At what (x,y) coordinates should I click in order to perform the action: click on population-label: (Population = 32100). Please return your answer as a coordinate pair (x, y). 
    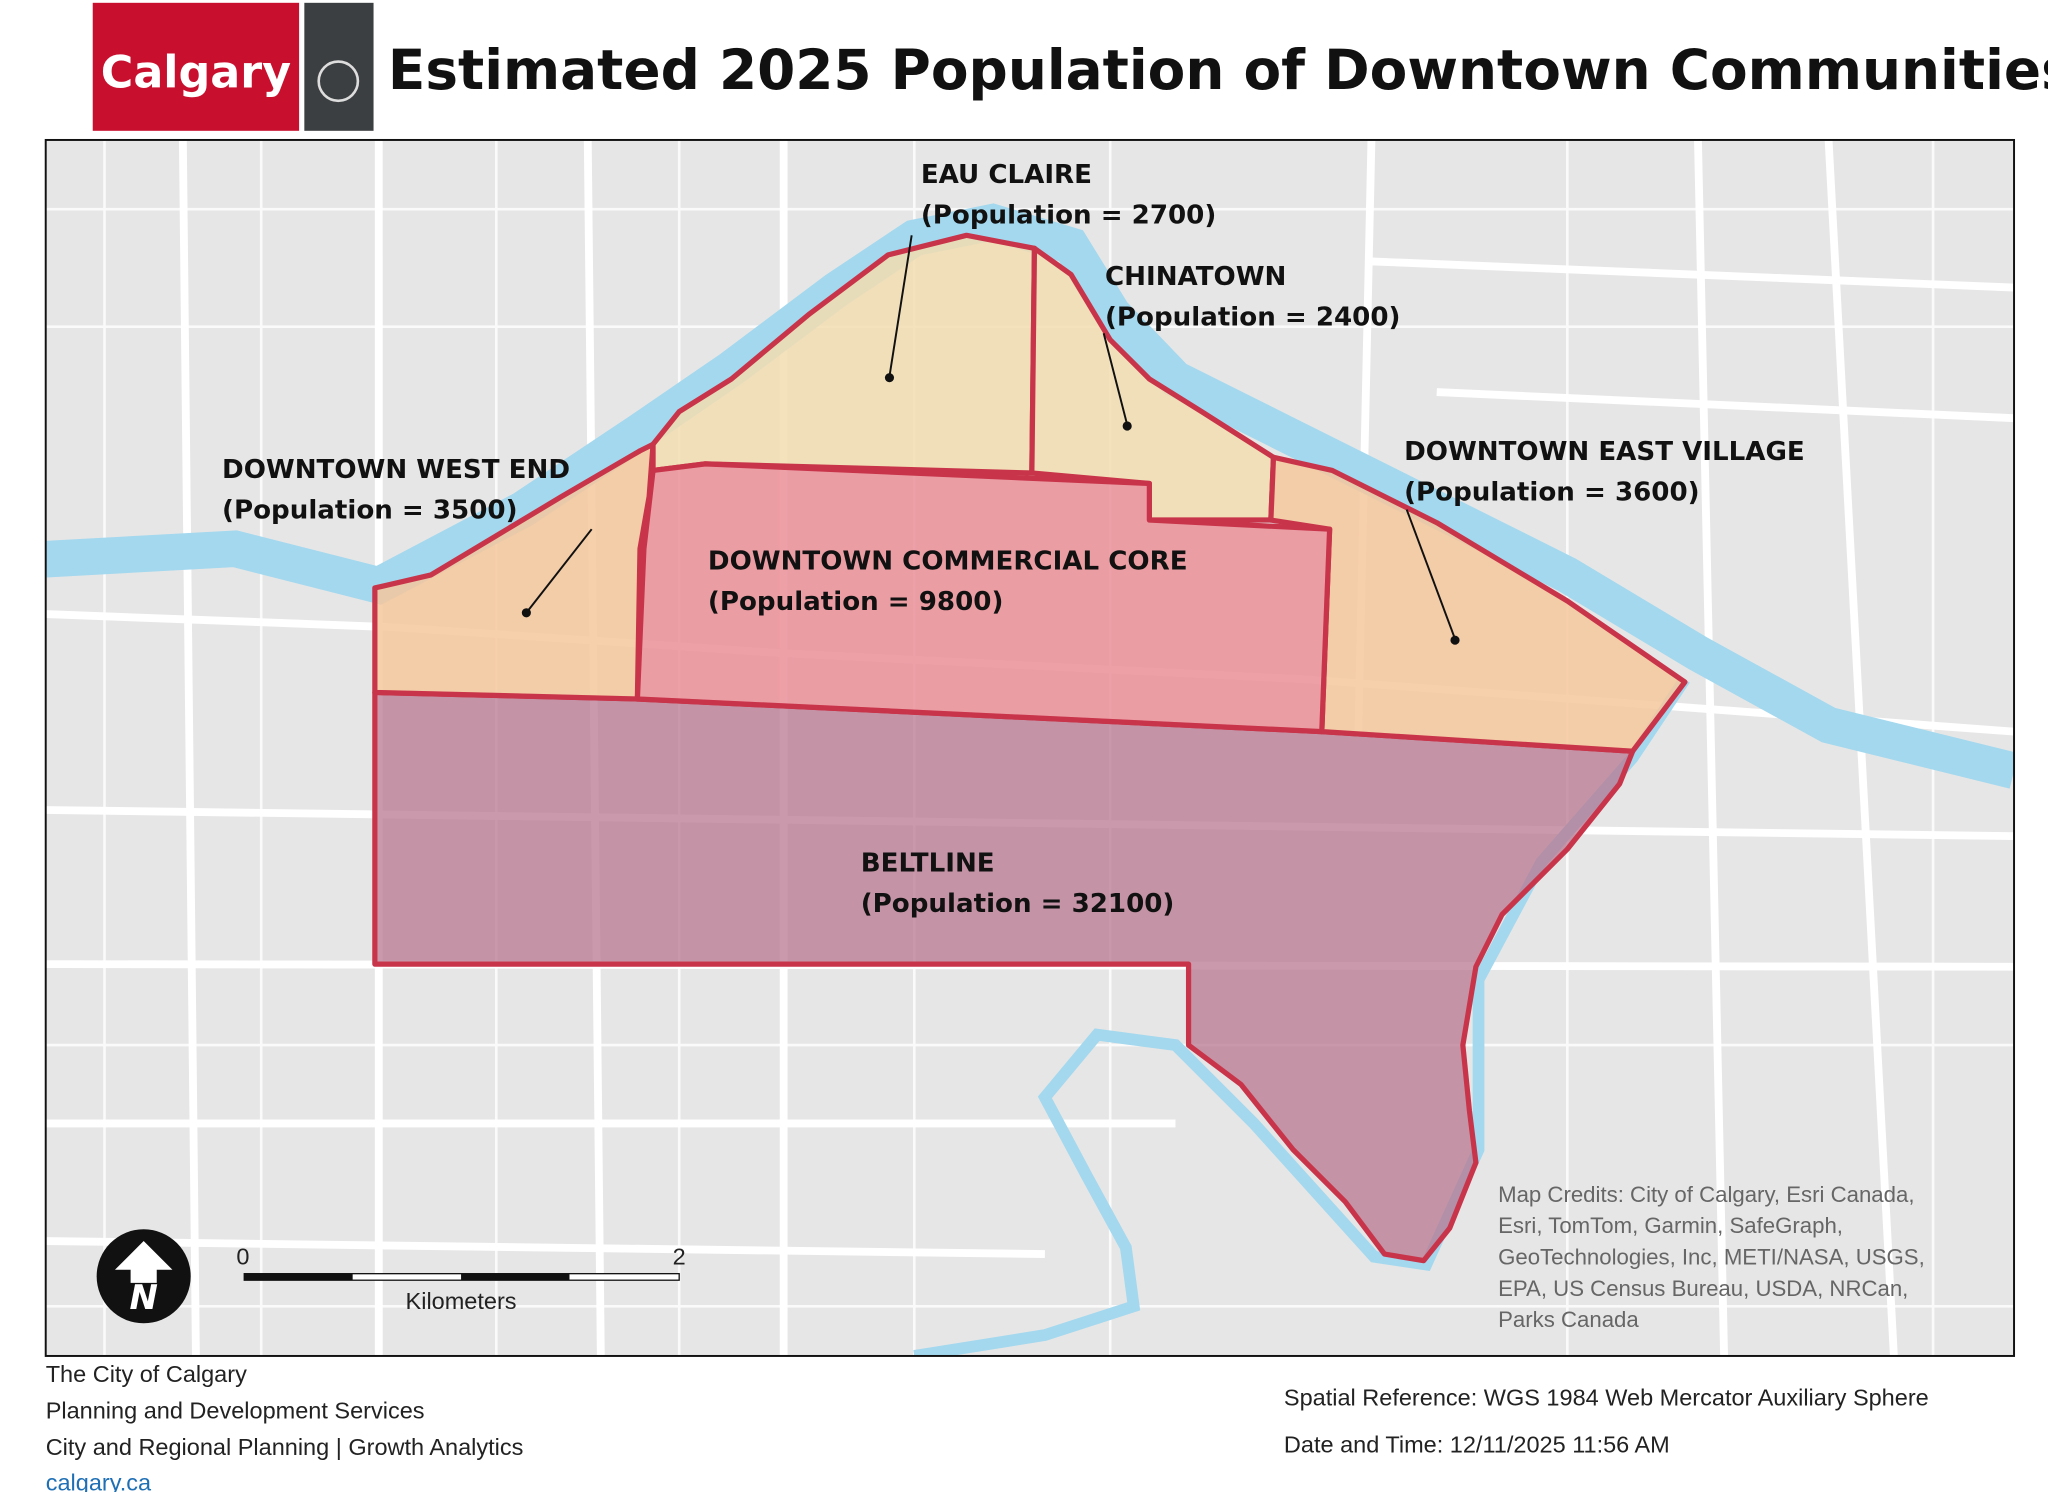
    Looking at the image, I should click on (1018, 904).